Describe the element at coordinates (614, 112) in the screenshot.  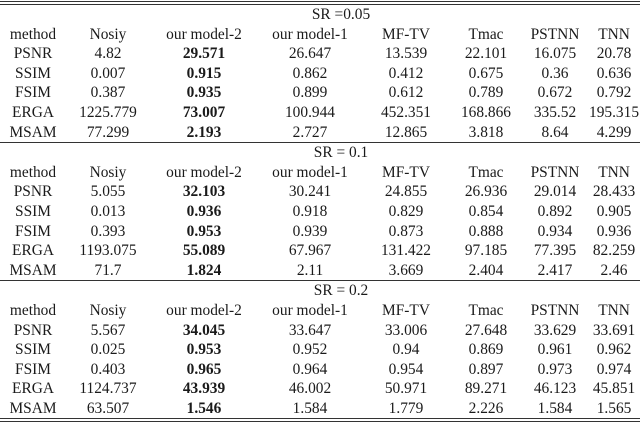
I see `metric-value: 195.315` at that location.